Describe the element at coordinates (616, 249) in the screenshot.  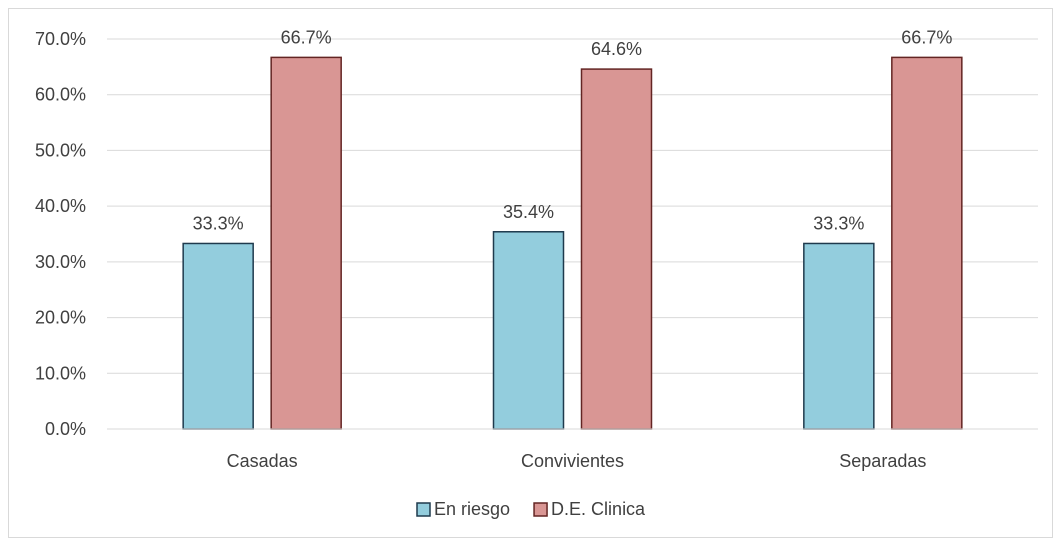
I see `bar-d-e-clinica-convivientes` at that location.